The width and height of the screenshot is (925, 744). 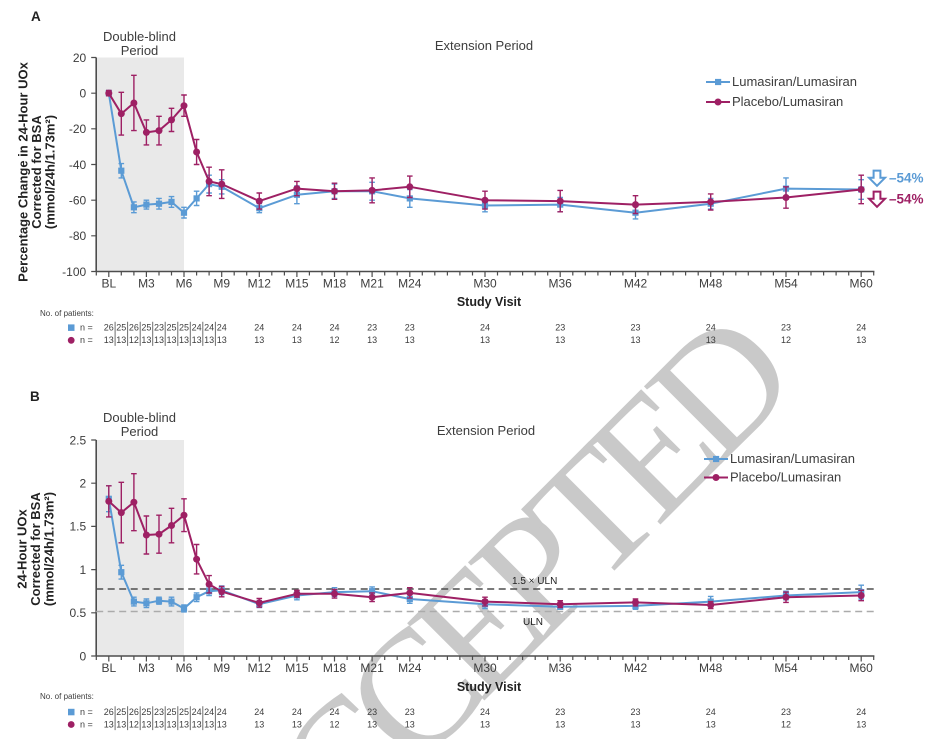 What do you see at coordinates (78, 129) in the screenshot?
I see `svg-text: -20` at bounding box center [78, 129].